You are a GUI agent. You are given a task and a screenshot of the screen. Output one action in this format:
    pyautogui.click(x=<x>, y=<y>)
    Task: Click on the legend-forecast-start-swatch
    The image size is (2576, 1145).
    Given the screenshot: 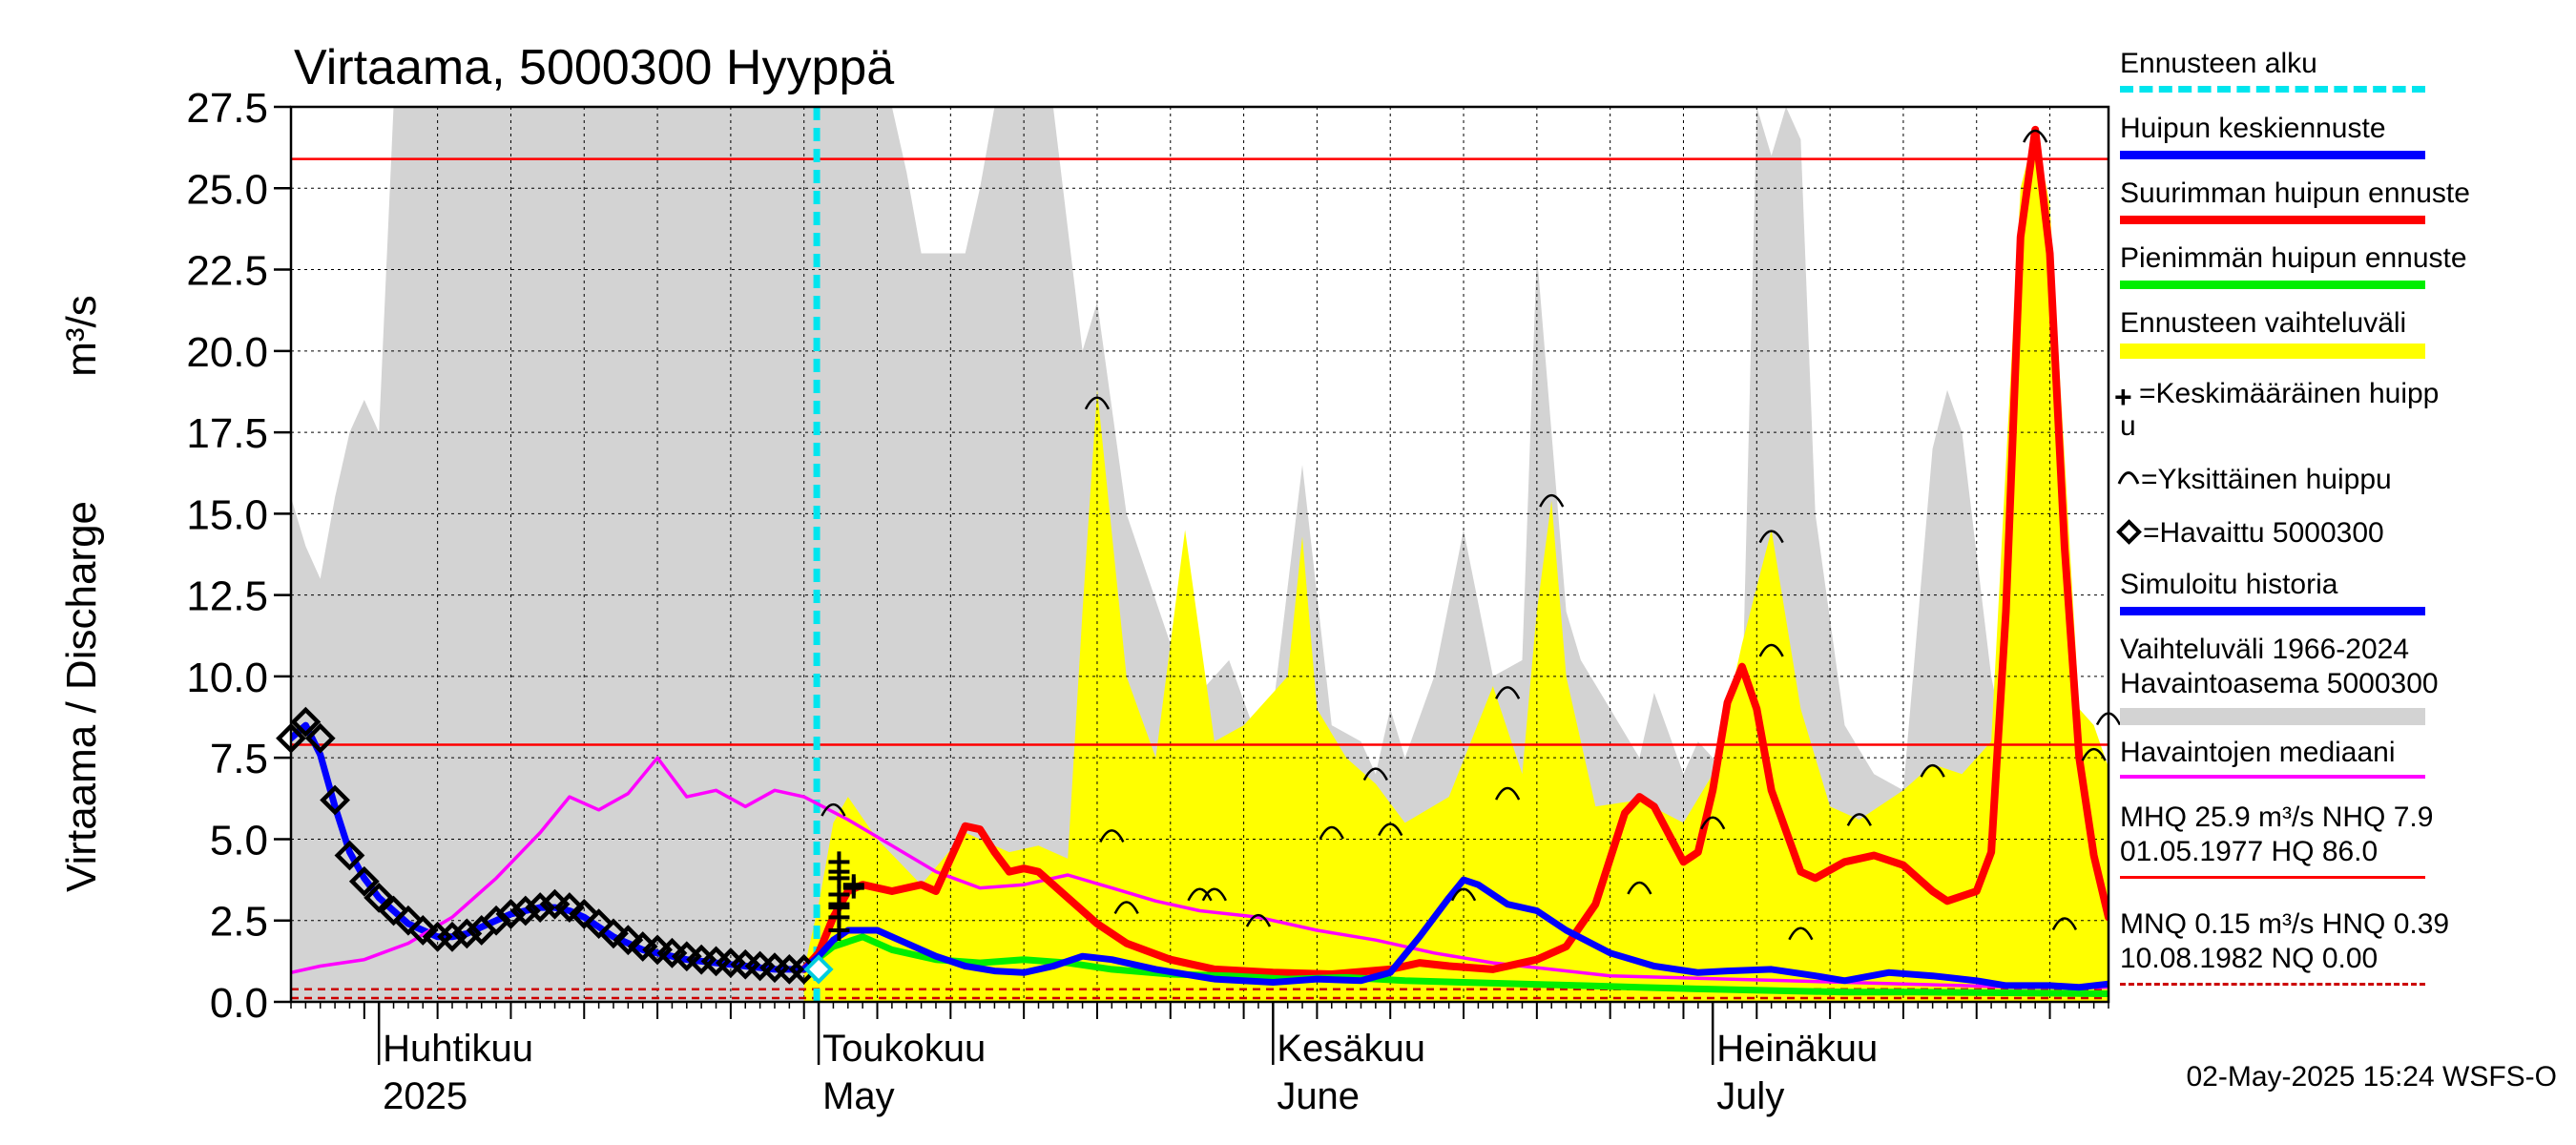 What is the action you would take?
    pyautogui.click(x=2272, y=89)
    